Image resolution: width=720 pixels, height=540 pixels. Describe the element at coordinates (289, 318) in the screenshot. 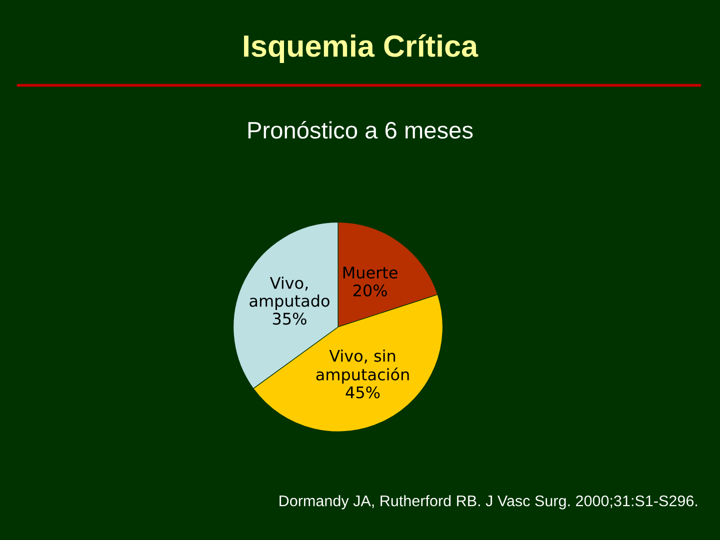

I see `data-label: 35%` at that location.